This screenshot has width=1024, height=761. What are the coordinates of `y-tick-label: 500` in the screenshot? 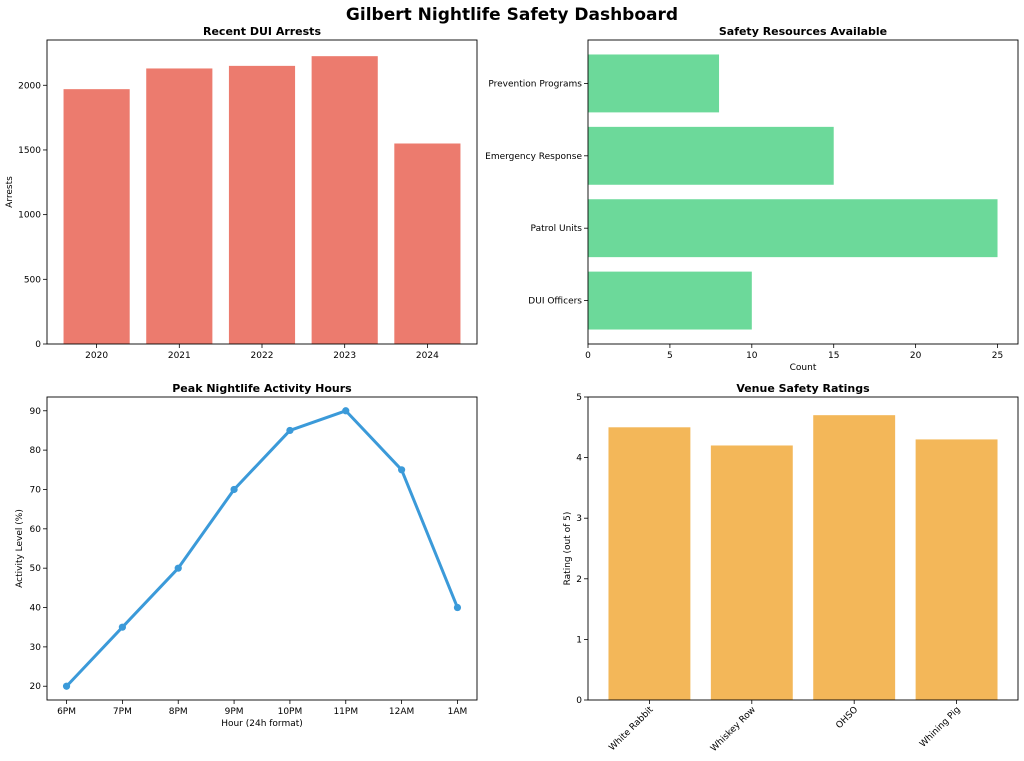 It's located at (32, 280).